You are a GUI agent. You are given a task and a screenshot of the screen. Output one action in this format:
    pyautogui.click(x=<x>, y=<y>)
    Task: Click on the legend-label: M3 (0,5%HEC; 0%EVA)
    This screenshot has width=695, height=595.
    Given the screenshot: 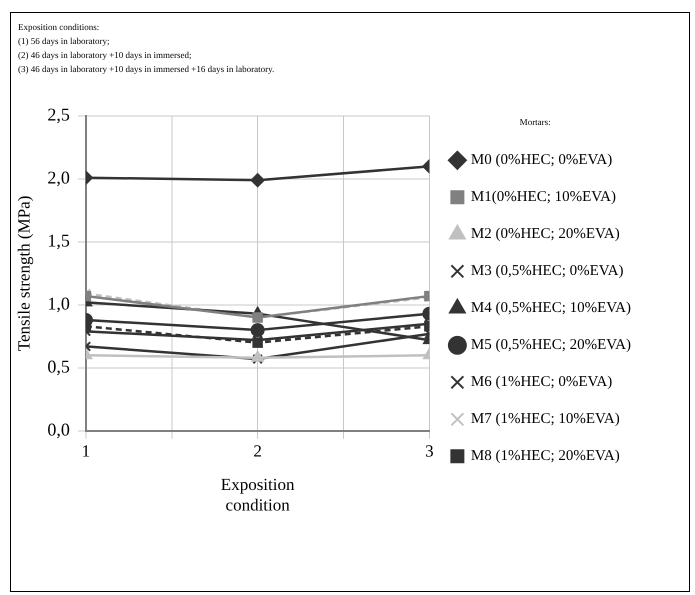 What is the action you would take?
    pyautogui.click(x=547, y=271)
    